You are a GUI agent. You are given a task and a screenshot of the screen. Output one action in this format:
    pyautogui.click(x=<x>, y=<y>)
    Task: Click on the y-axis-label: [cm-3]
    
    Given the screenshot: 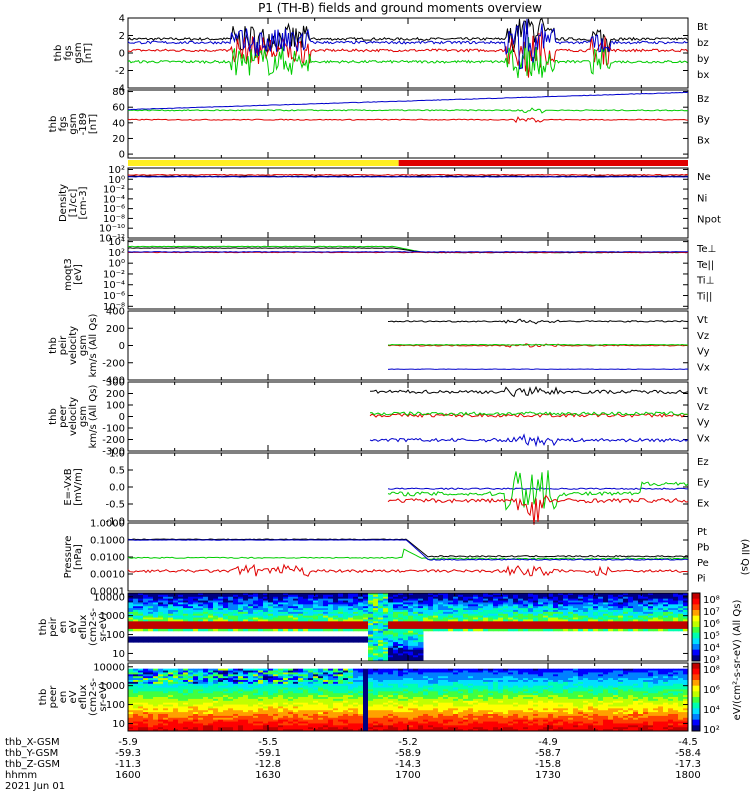 What is the action you would take?
    pyautogui.click(x=83, y=202)
    